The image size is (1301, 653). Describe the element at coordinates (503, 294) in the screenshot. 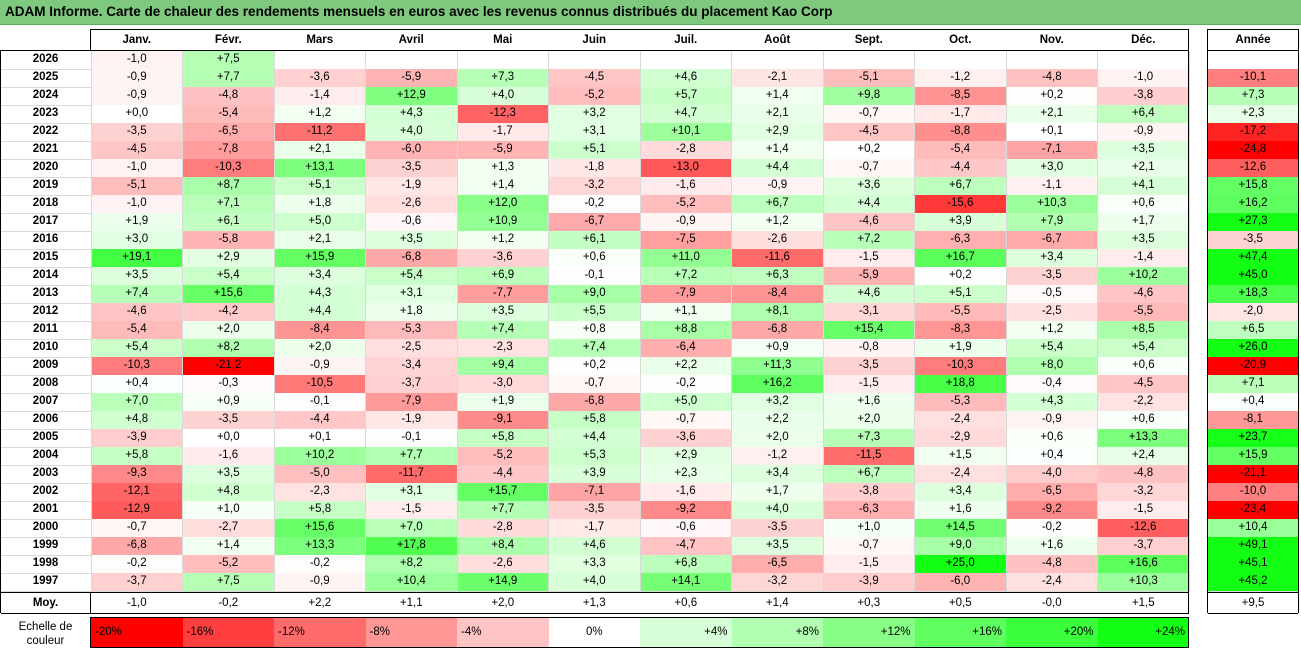

I see `month-cell: -7,7` at that location.